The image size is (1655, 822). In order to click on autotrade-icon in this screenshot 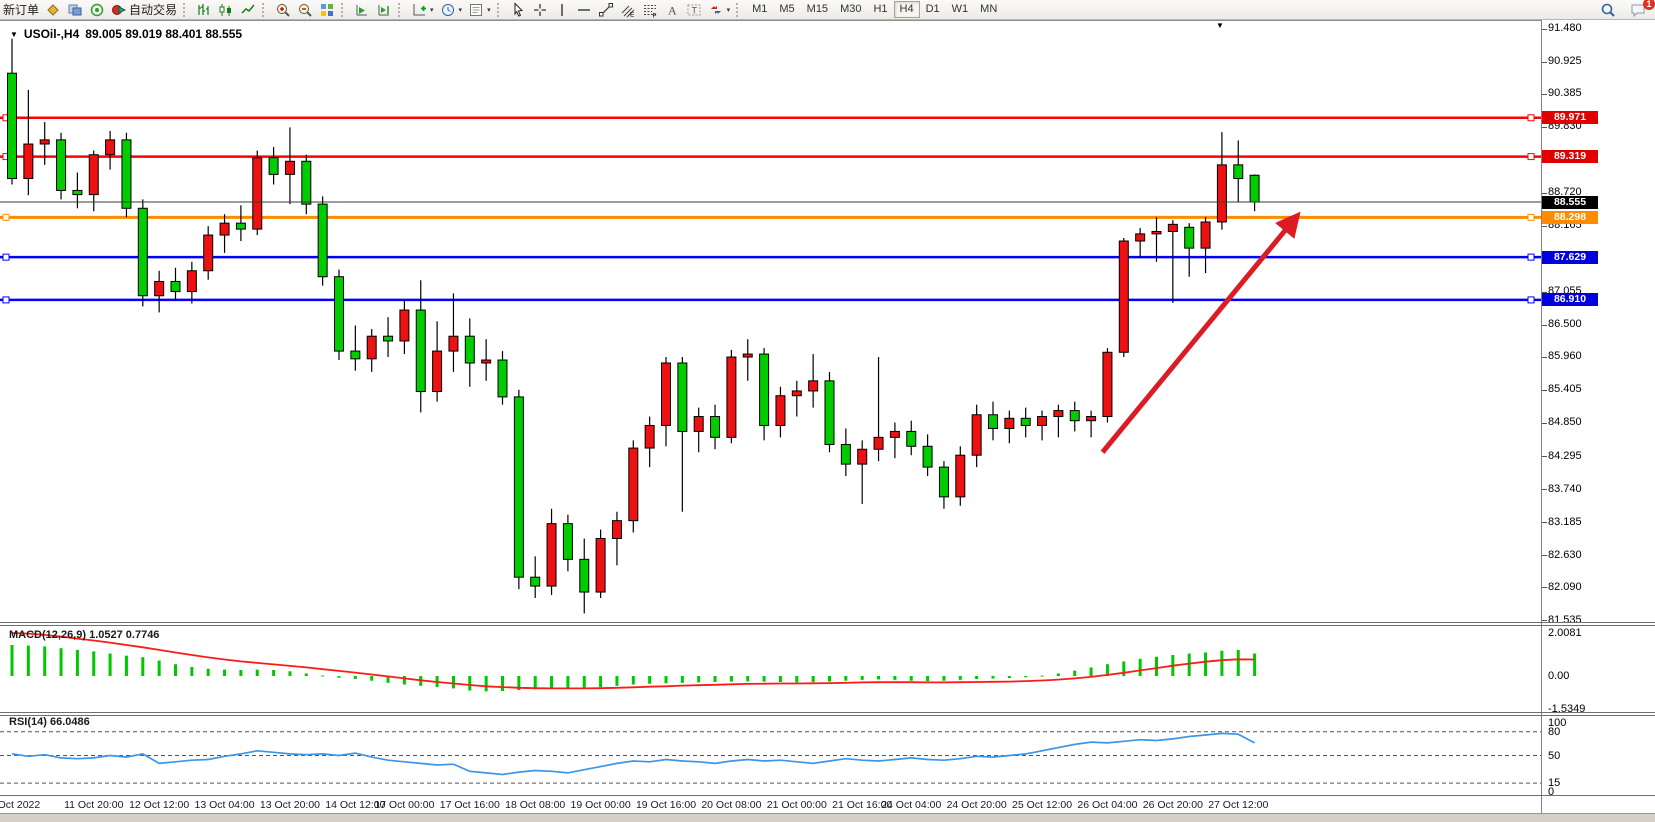, I will do `click(119, 9)`.